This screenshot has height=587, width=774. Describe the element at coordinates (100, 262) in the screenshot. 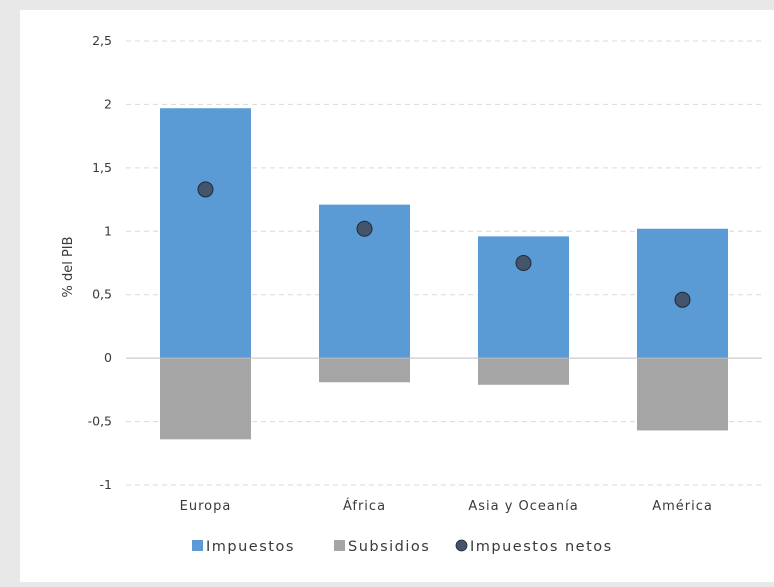

I see `y-tick-labels: -1 -0,5 0 0,5 1 1,5 2 2,5` at that location.